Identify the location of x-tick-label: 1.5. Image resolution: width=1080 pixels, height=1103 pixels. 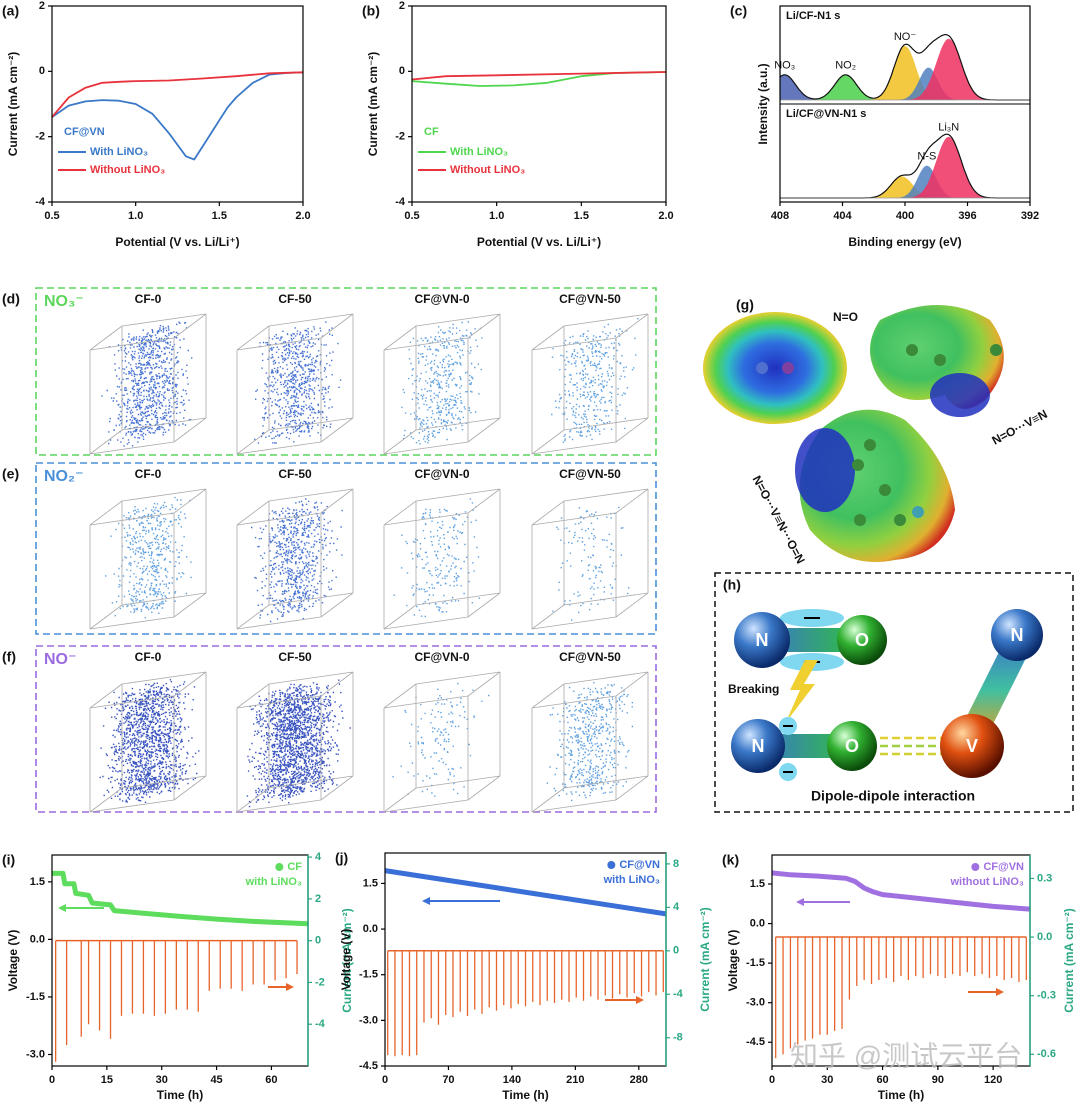
(219, 216).